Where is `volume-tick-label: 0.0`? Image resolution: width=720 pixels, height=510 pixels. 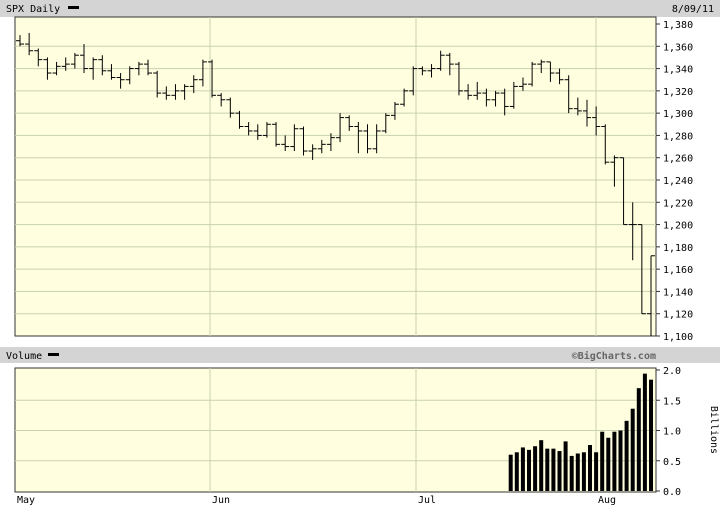 volume-tick-label: 0.0 is located at coordinates (672, 492).